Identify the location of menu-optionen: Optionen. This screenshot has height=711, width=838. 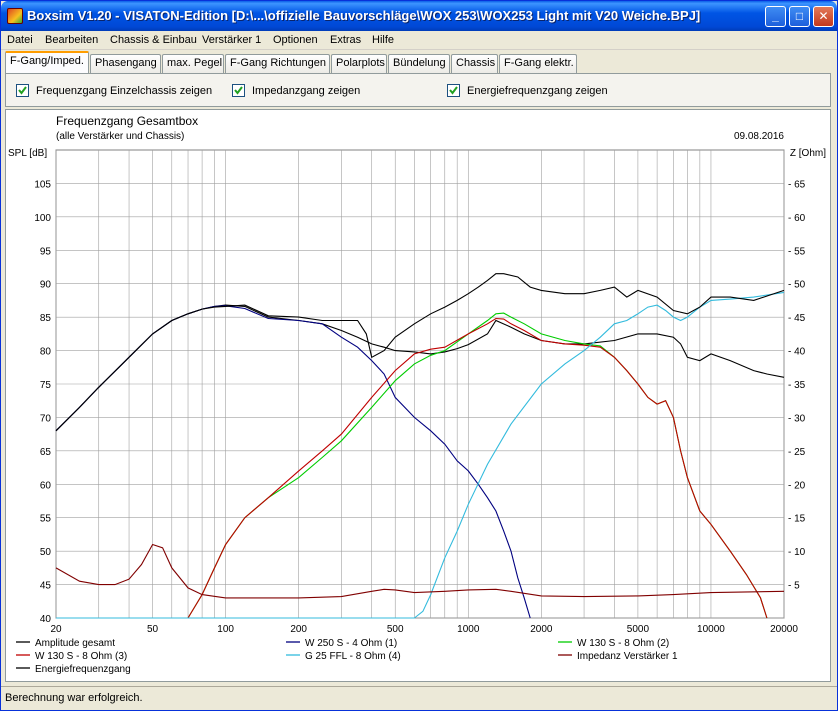
(295, 40).